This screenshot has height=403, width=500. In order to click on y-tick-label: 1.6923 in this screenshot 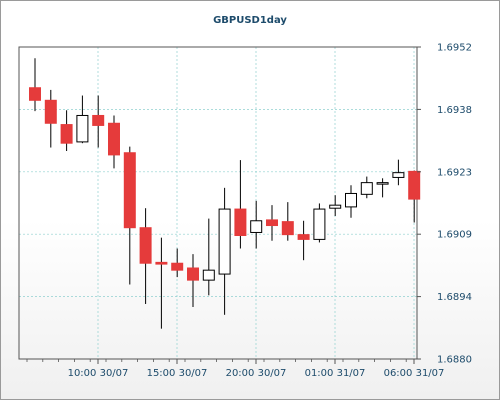, I will do `click(454, 172)`.